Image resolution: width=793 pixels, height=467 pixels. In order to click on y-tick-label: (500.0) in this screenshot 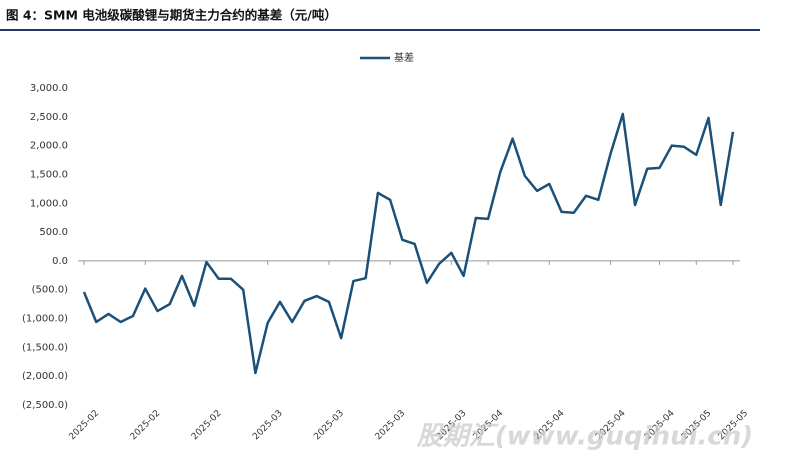, I will do `click(50, 290)`.